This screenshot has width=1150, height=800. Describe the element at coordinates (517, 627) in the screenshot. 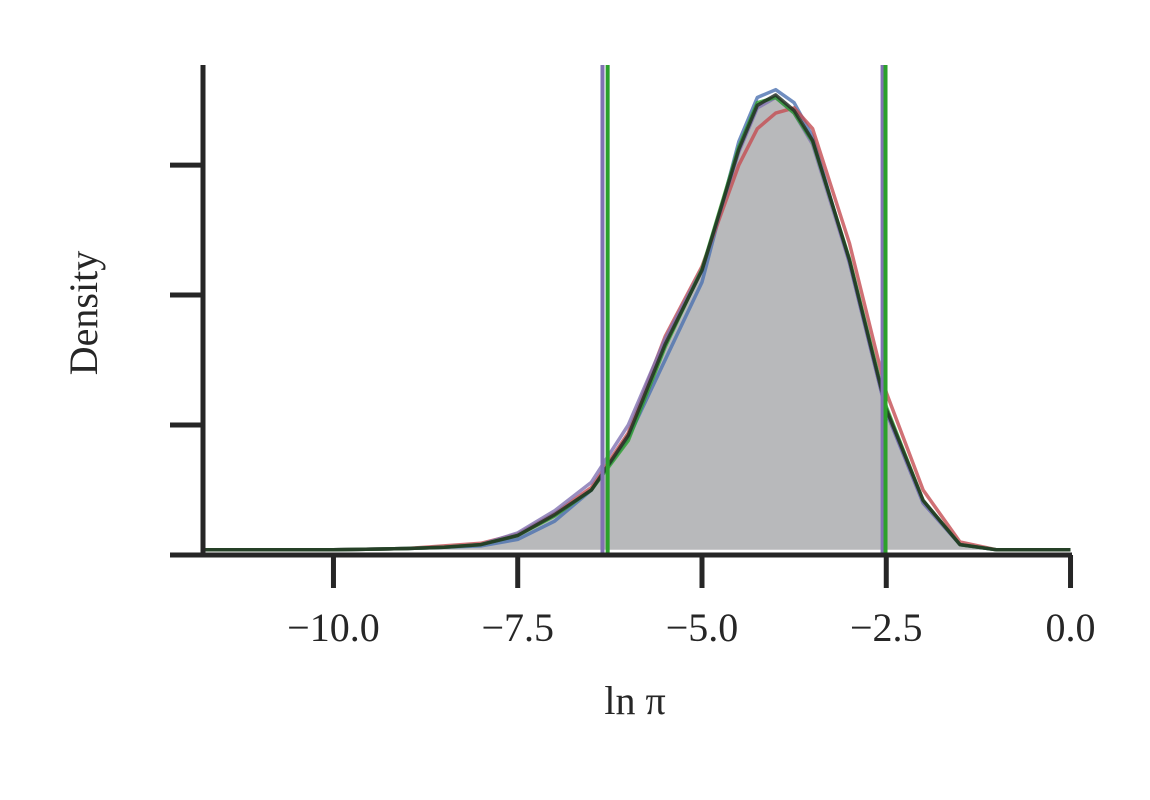

I see `x-tick-label: −7.5` at that location.